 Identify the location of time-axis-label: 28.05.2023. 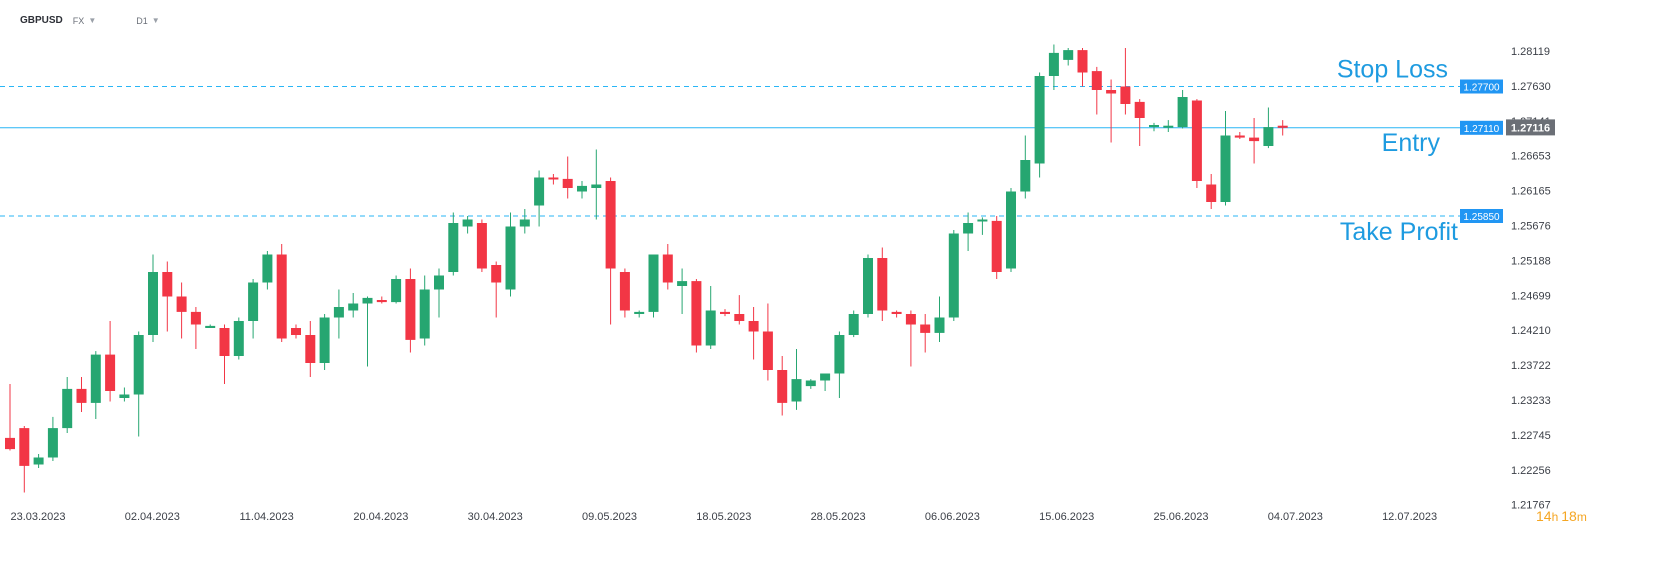
(838, 517).